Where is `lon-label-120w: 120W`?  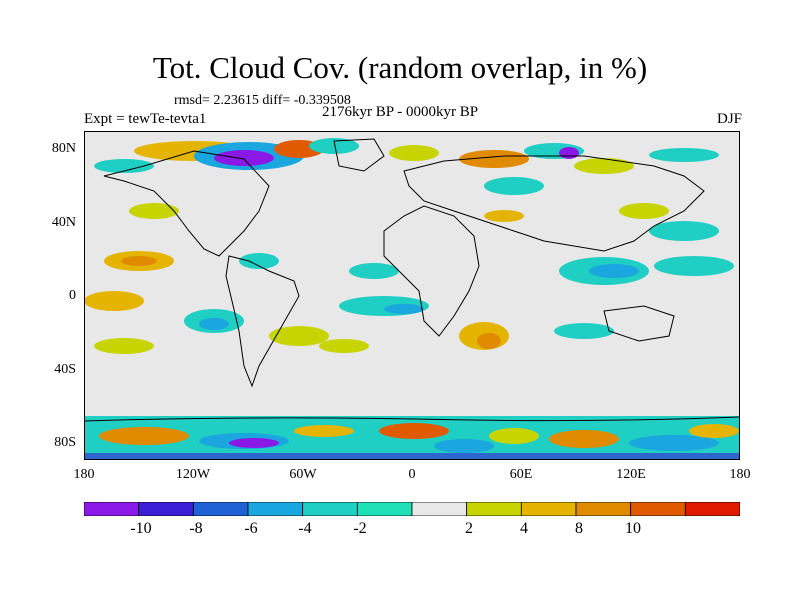
lon-label-120w: 120W is located at coordinates (193, 474).